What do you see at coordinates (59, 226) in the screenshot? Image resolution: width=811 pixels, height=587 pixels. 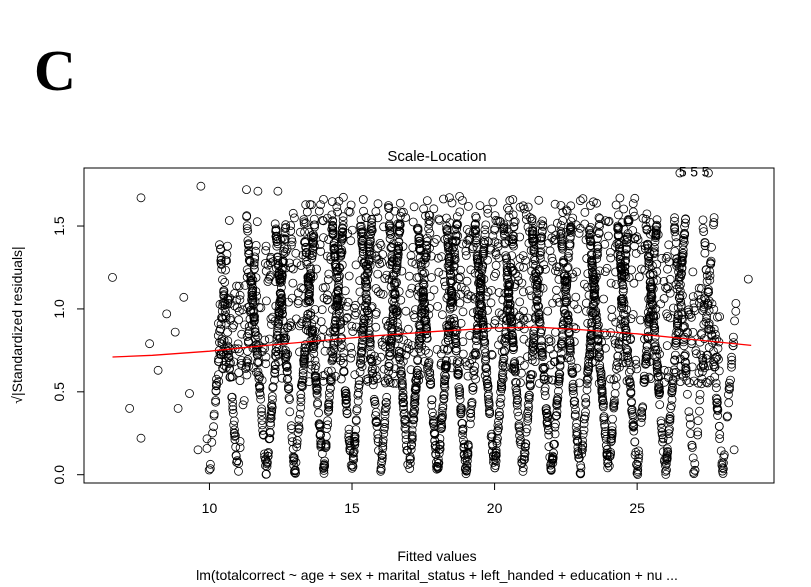 I see `y-tick-label: 1.5` at bounding box center [59, 226].